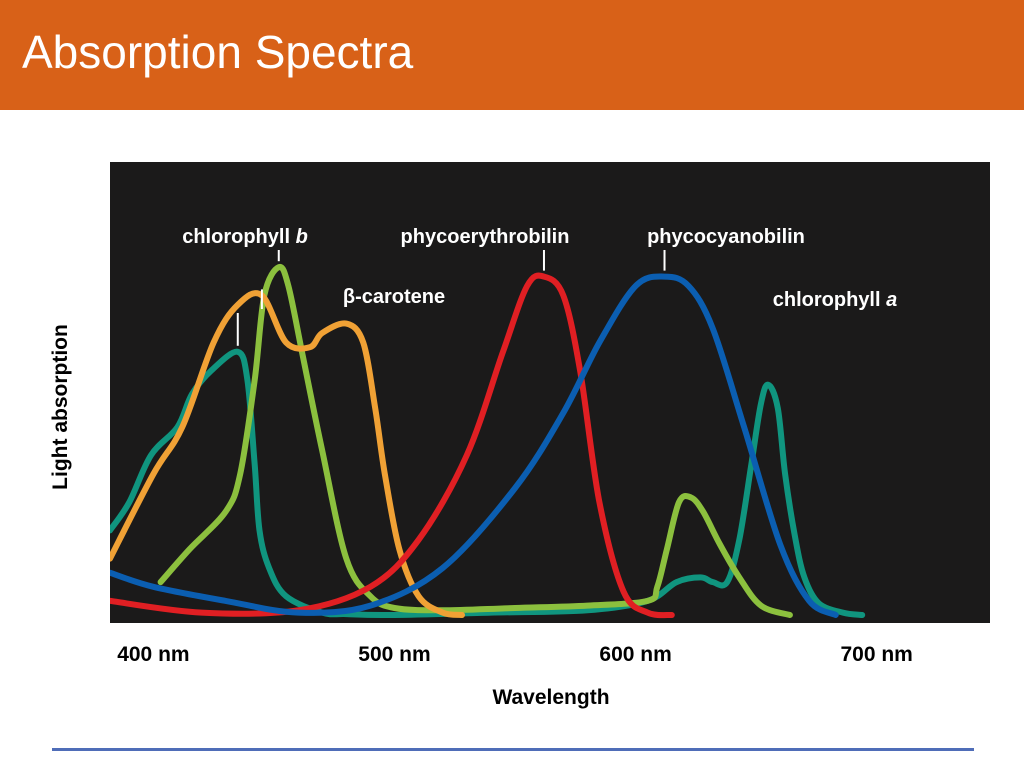  Describe the element at coordinates (835, 300) in the screenshot. I see `chlorophyll-a-annotation: chlorophyll a` at that location.